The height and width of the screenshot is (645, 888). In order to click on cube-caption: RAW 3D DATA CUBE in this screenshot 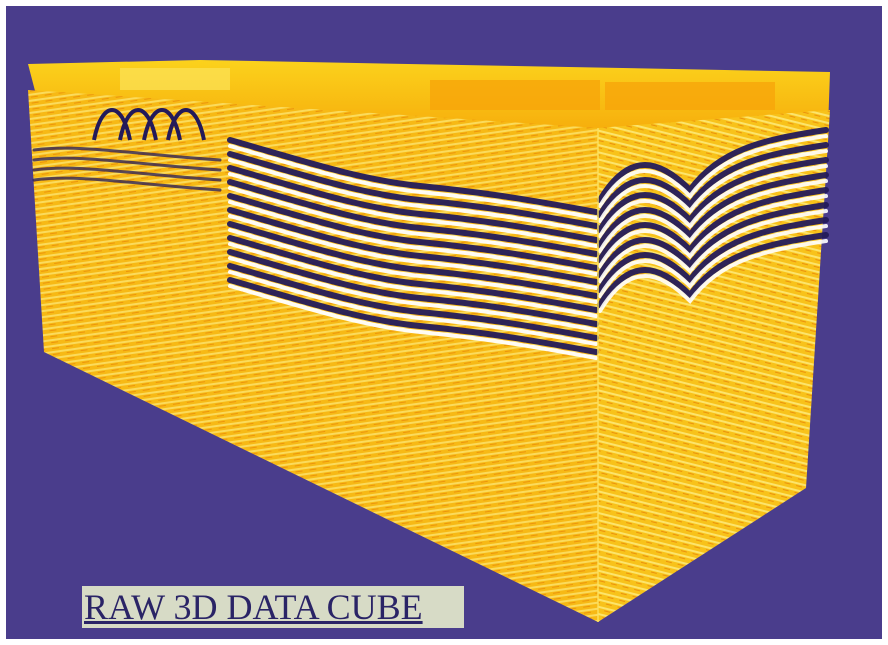, I will do `click(273, 607)`.